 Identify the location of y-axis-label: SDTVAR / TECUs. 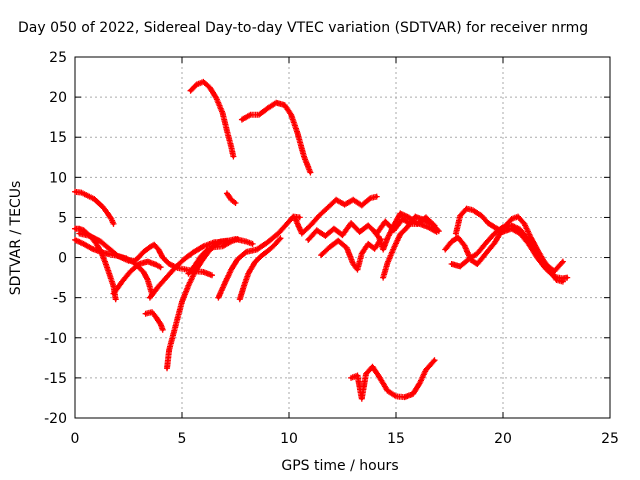
(16, 238).